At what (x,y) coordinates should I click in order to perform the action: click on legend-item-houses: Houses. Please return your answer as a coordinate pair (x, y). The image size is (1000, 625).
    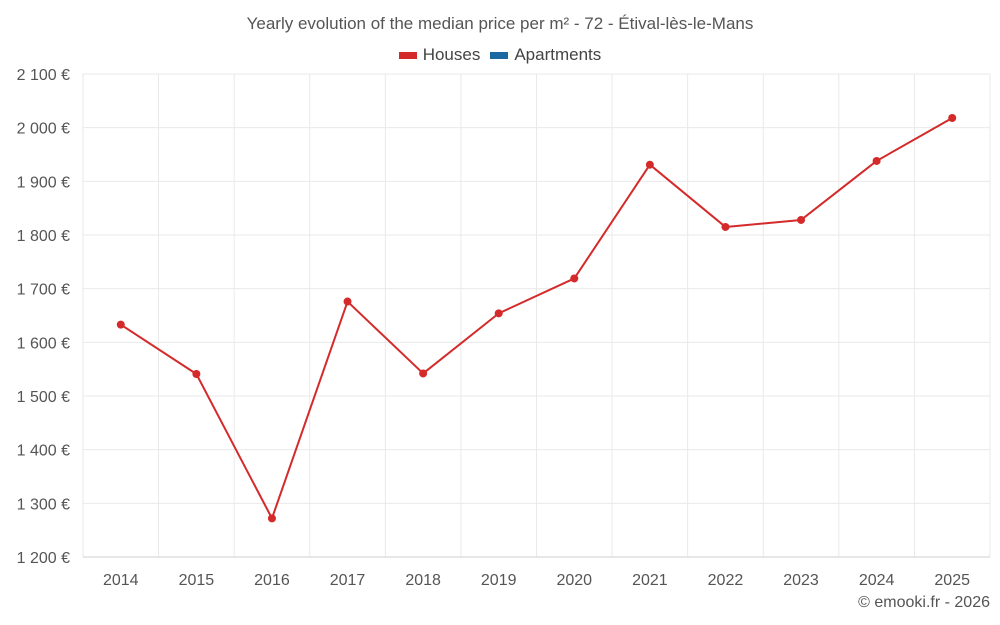
    Looking at the image, I should click on (439, 55).